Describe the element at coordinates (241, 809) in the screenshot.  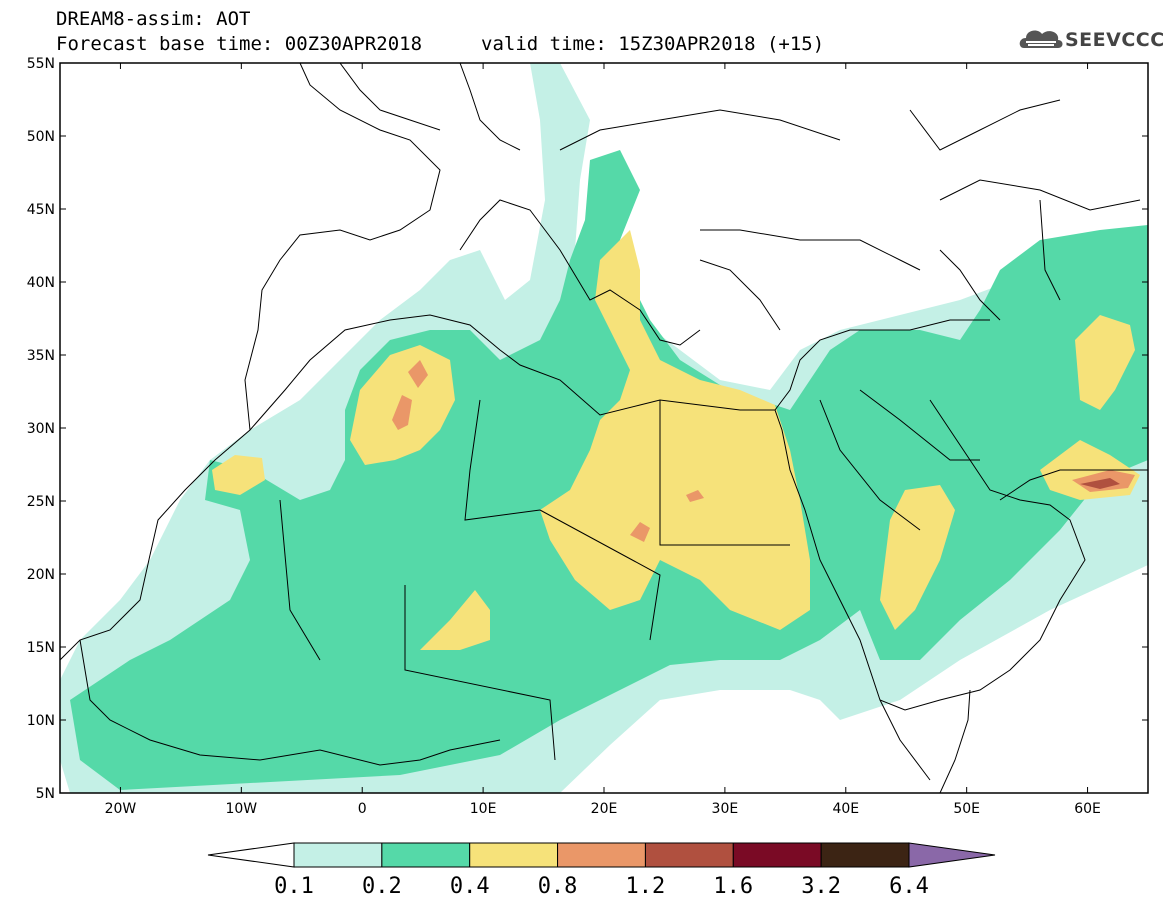
I see `lon-tick-label: 10W` at that location.